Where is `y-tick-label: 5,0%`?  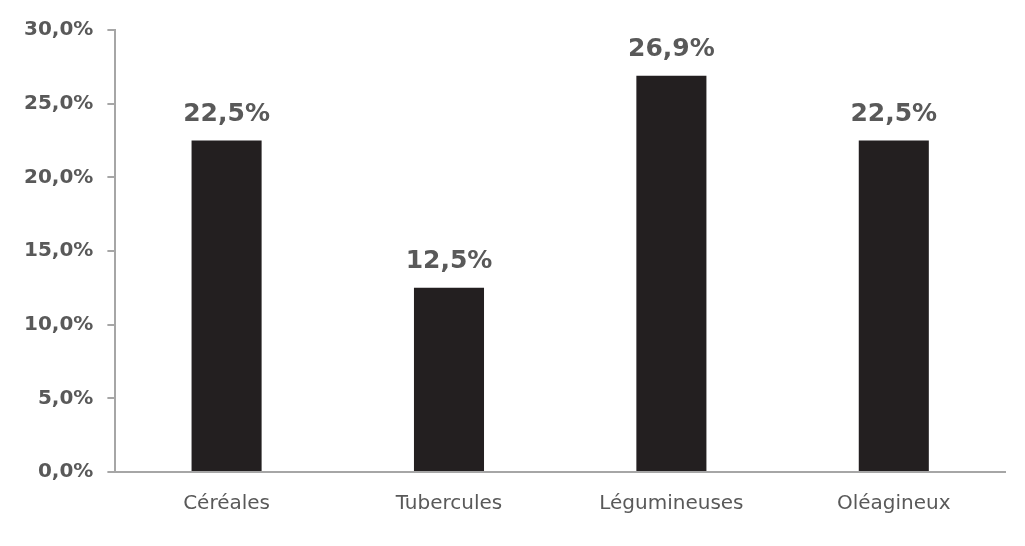 y-tick-label: 5,0% is located at coordinates (65, 396).